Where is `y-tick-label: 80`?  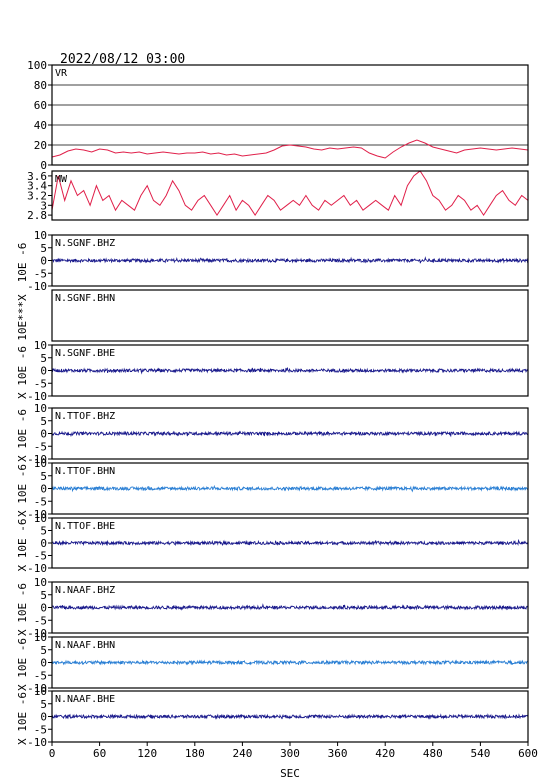 y-tick-label: 80 is located at coordinates (40, 85).